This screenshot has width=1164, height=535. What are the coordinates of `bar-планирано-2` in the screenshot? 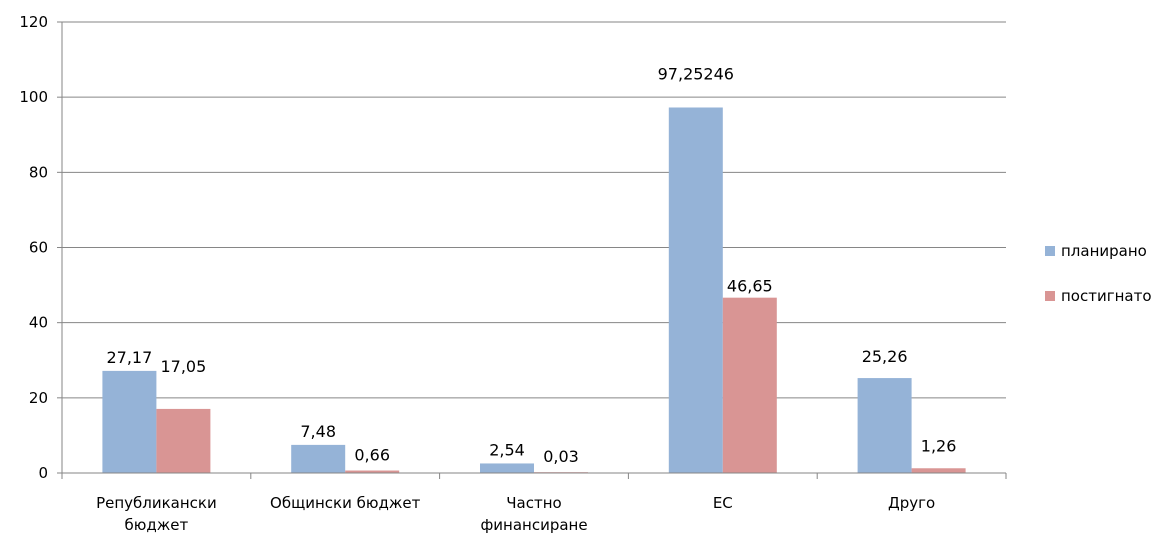 It's located at (507, 468).